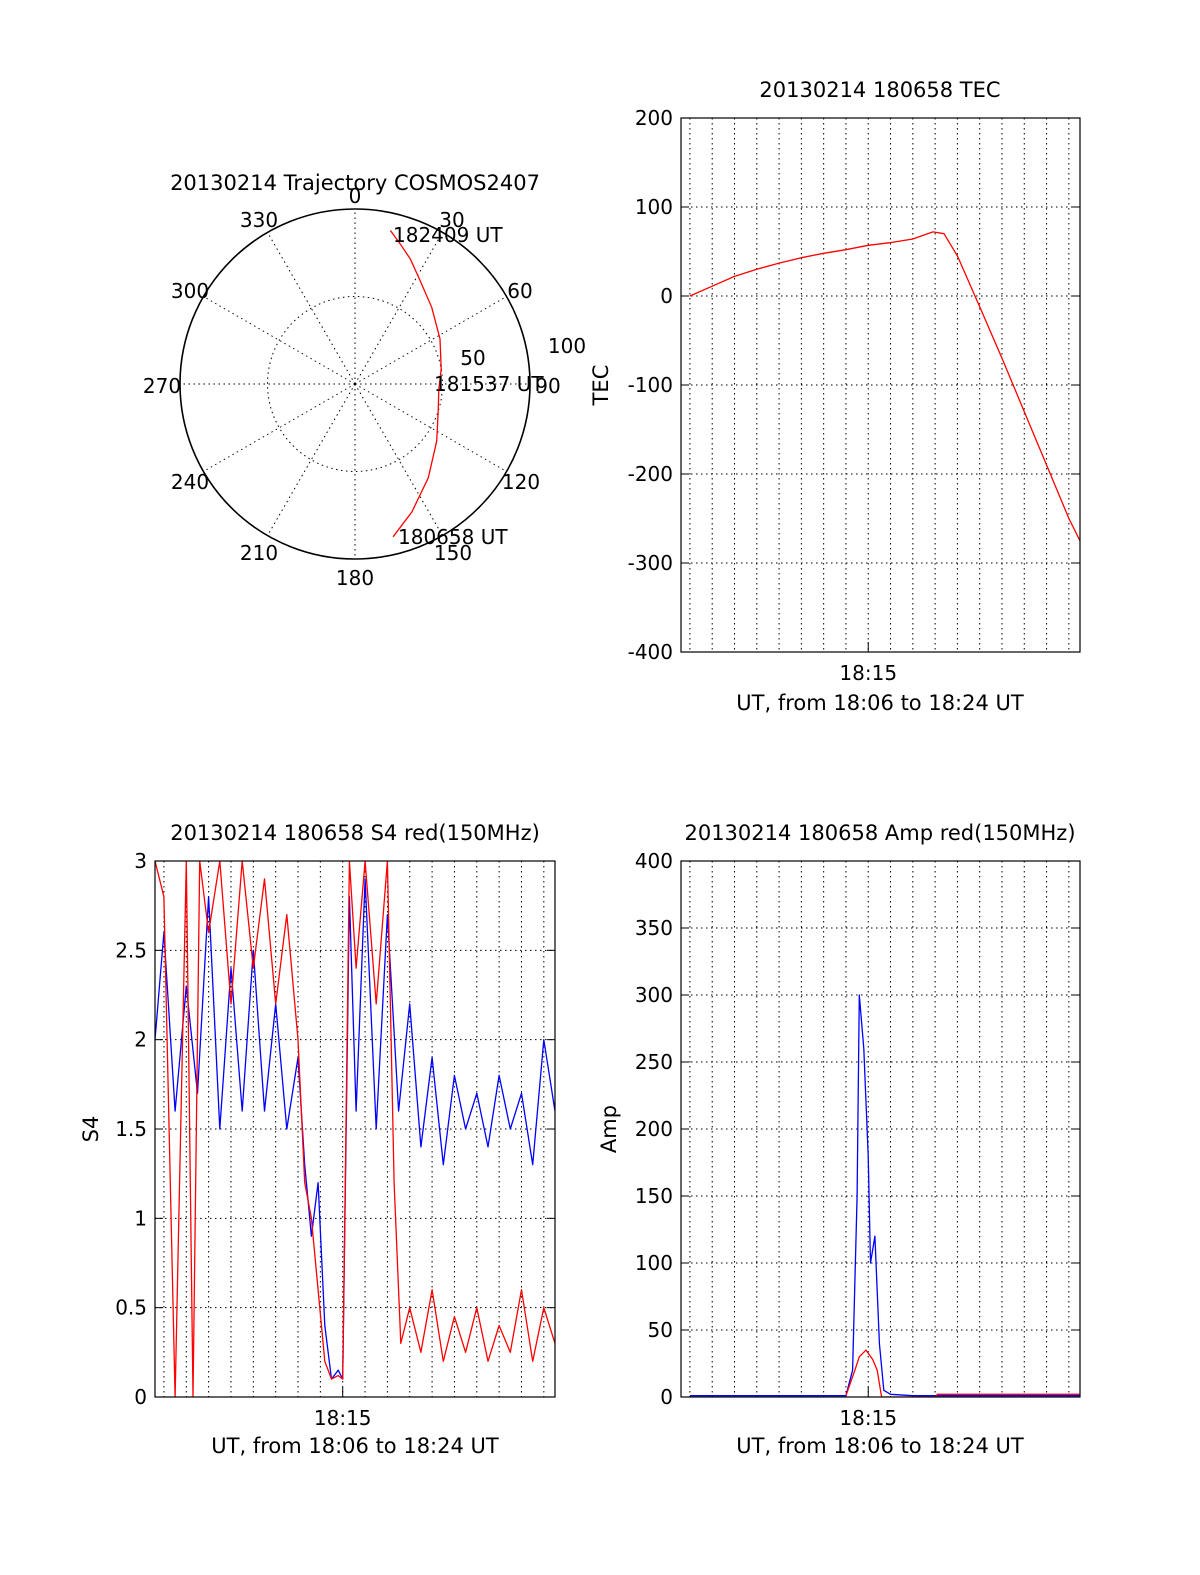 The height and width of the screenshot is (1575, 1200). I want to click on y-tick-label: 1.5, so click(131, 1129).